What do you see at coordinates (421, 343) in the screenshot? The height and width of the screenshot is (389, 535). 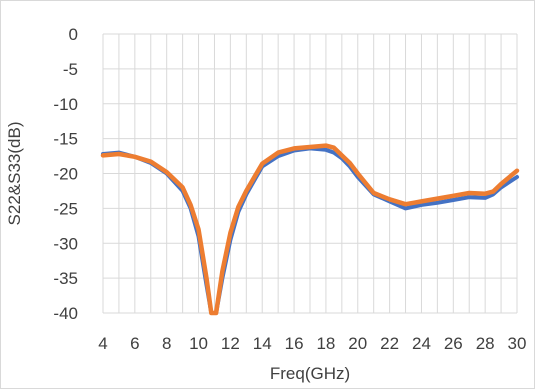 I see `x-tick-label: 24` at bounding box center [421, 343].